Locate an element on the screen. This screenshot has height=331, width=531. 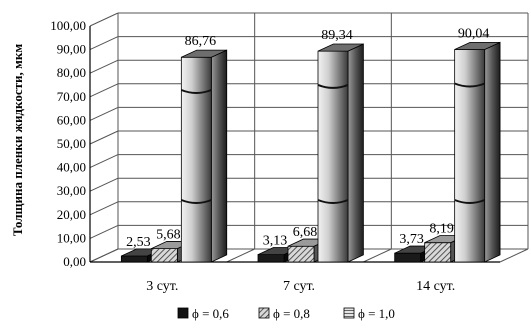
data-label: 86,76 is located at coordinates (201, 41).